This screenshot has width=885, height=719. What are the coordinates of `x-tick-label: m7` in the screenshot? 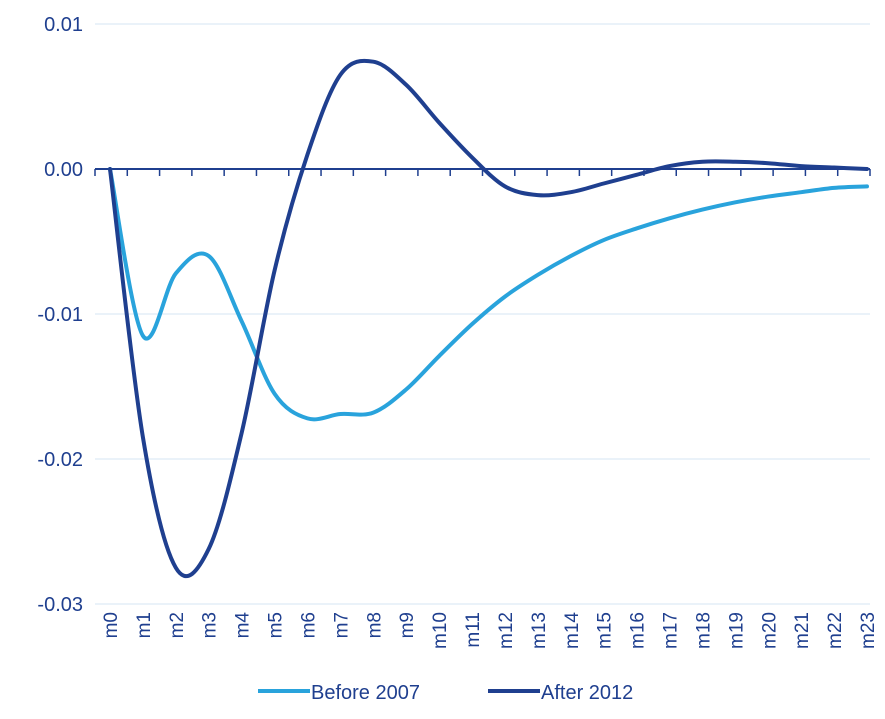 It's located at (341, 625).